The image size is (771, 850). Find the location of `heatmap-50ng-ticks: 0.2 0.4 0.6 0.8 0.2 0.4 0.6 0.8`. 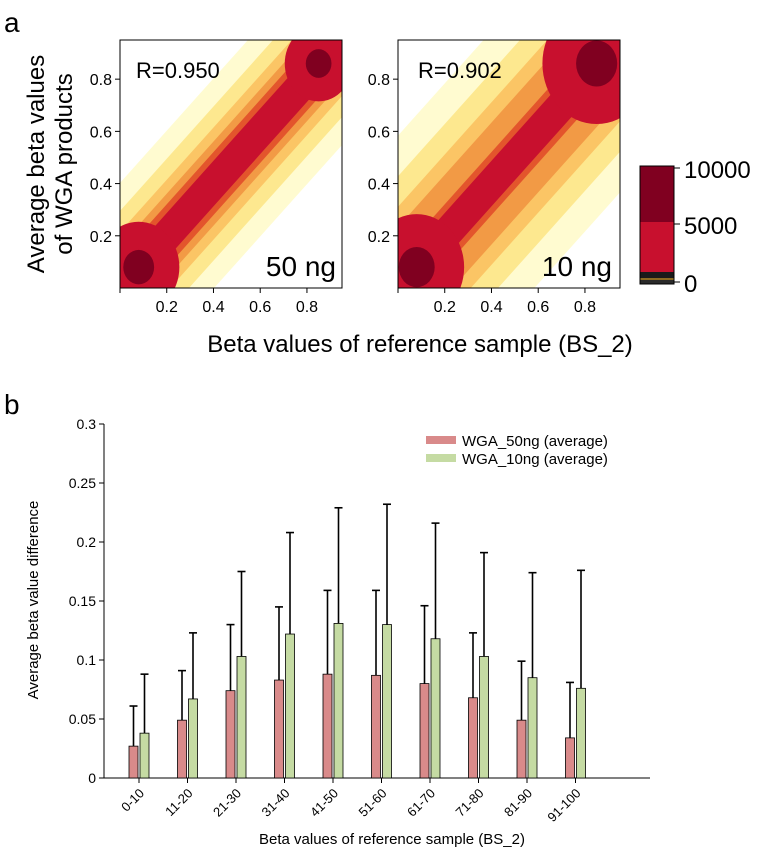

heatmap-50ng-ticks: 0.2 0.4 0.6 0.8 0.2 0.4 0.6 0.8 is located at coordinates (204, 194).